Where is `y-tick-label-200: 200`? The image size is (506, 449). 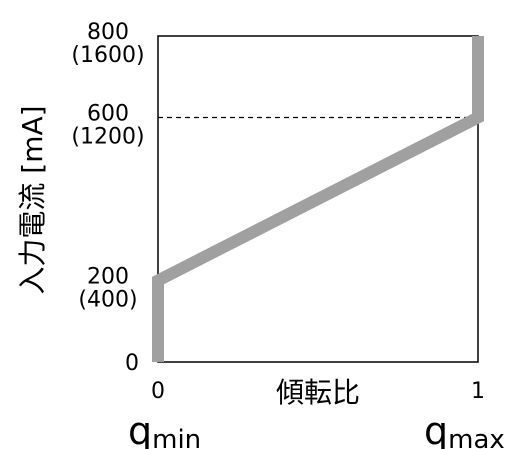 y-tick-label-200: 200 is located at coordinates (108, 277).